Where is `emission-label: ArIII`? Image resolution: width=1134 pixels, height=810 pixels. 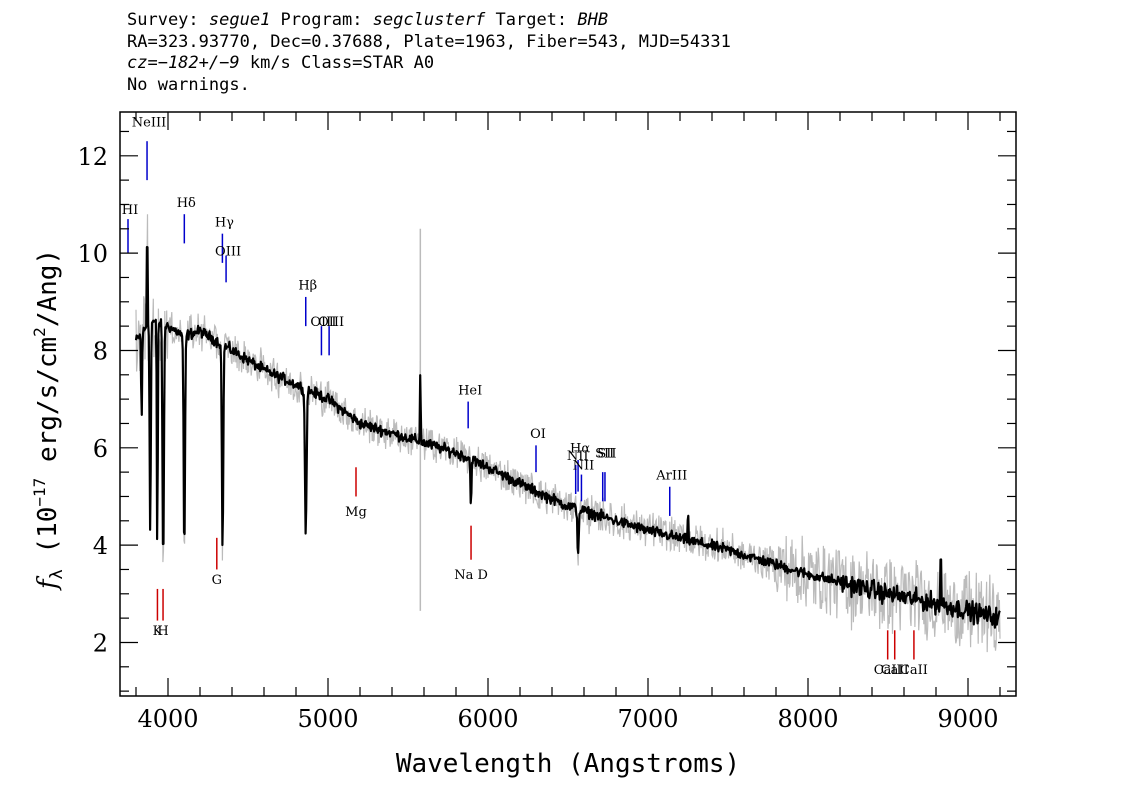
emission-label: ArIII is located at coordinates (671, 475).